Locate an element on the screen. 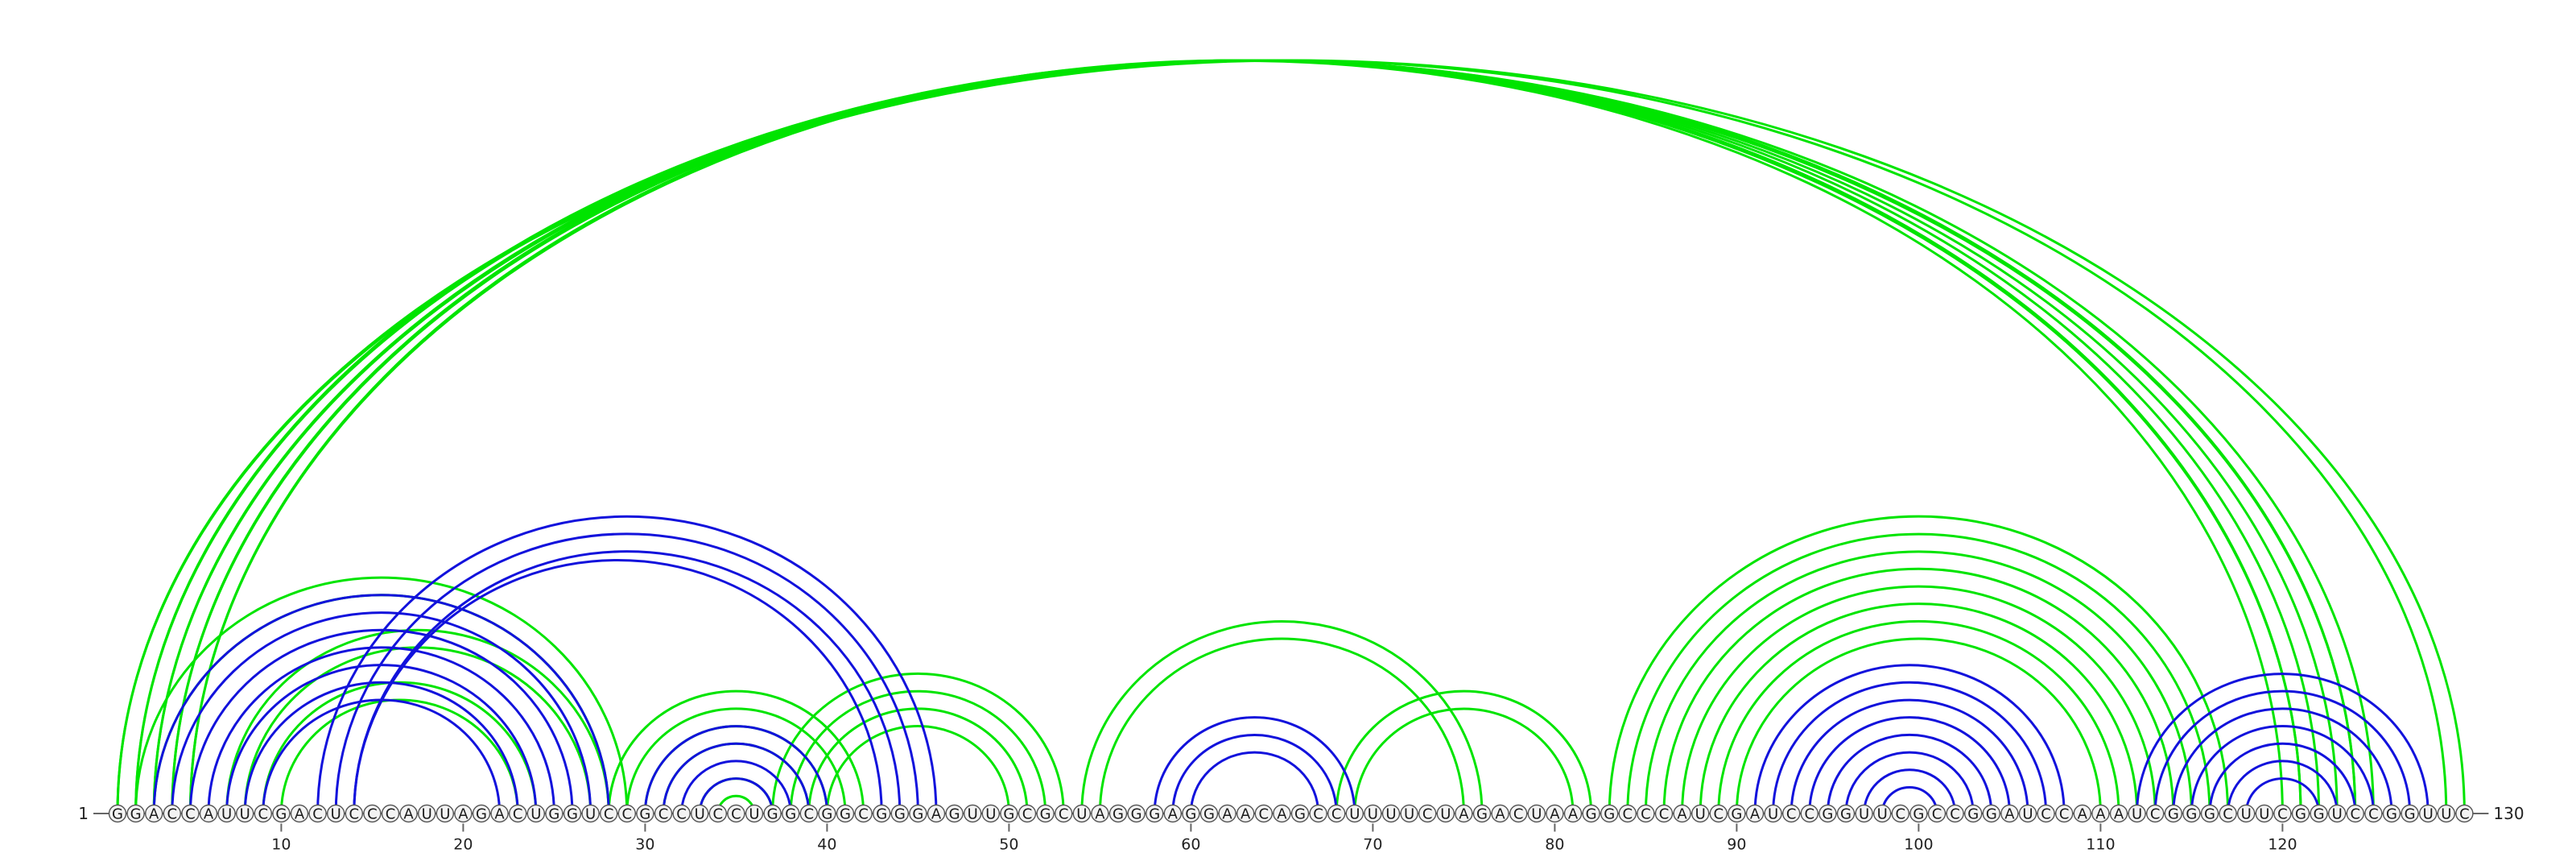 This screenshot has width=2576, height=857. nucleotide-109: A is located at coordinates (2082, 813).